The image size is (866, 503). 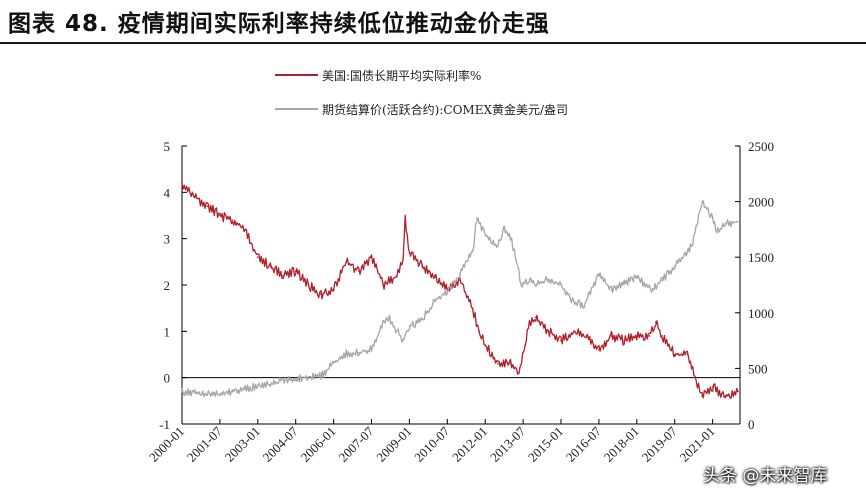 What do you see at coordinates (317, 444) in the screenshot?
I see `x-tick-label: 2006-01` at bounding box center [317, 444].